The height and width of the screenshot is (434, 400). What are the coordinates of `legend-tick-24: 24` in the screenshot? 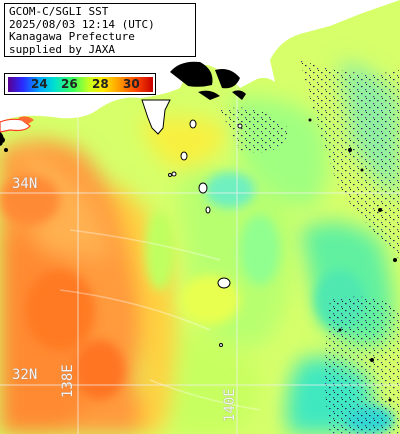 It's located at (39, 84).